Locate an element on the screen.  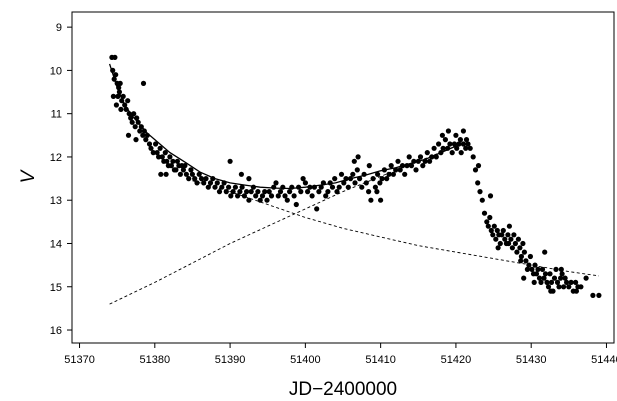
x-tick-label: 51380 is located at coordinates (155, 360).